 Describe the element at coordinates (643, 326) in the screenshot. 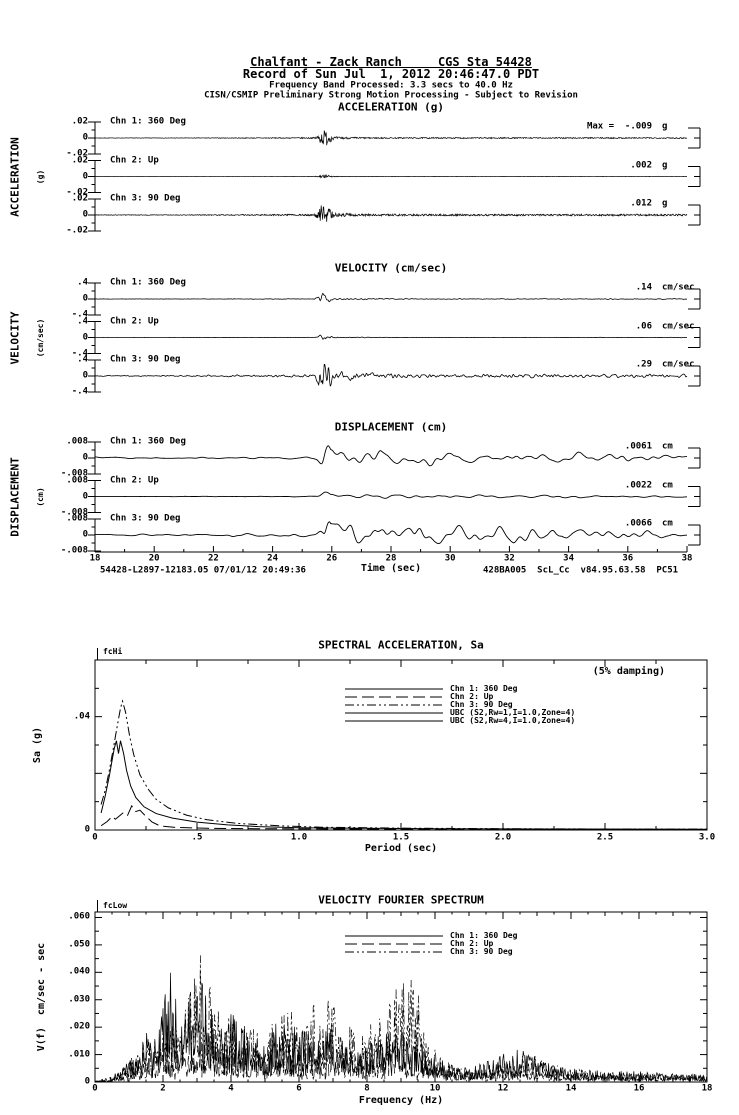

I see `velocity-ch2-max-value: .06` at that location.